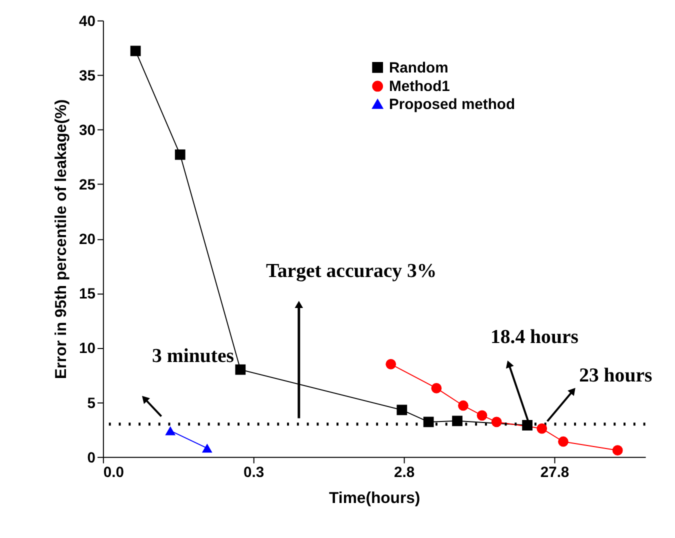 The width and height of the screenshot is (675, 538). I want to click on x-tick-label: 27.8, so click(555, 473).